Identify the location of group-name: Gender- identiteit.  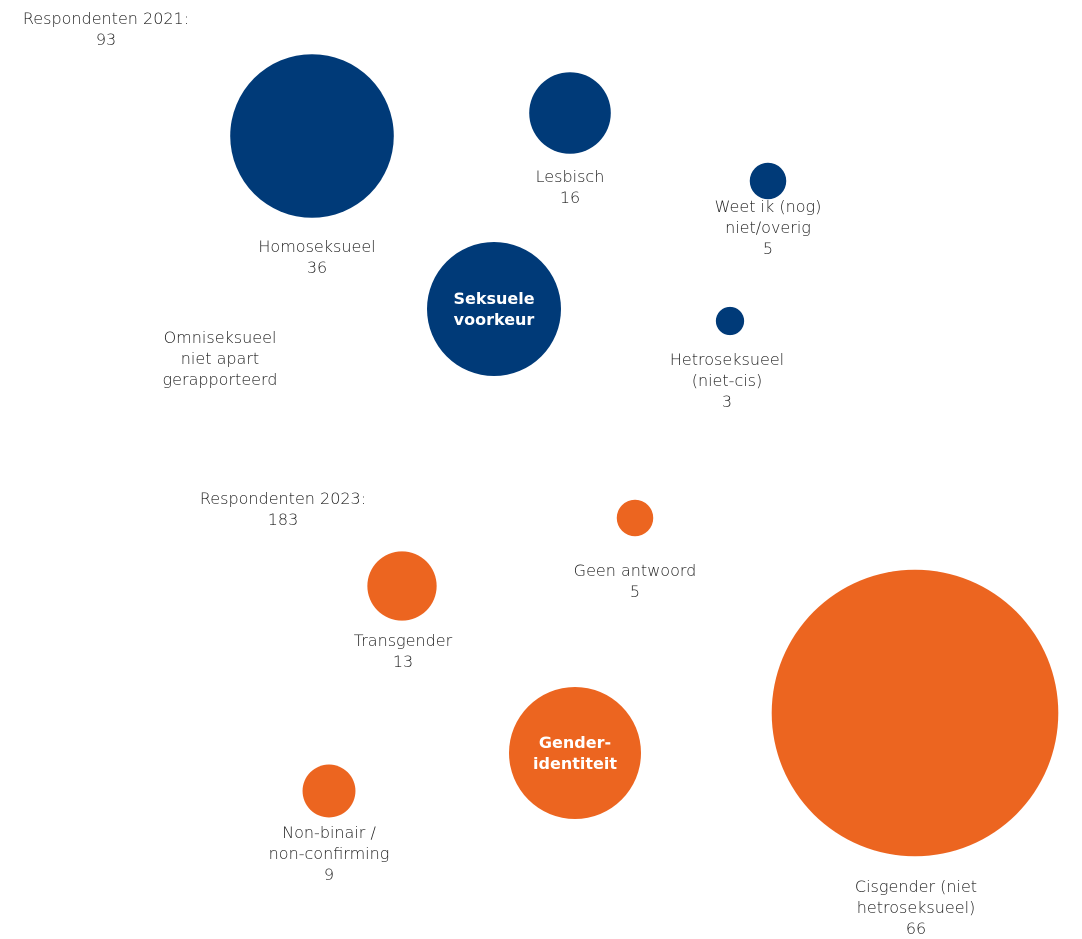
(575, 753).